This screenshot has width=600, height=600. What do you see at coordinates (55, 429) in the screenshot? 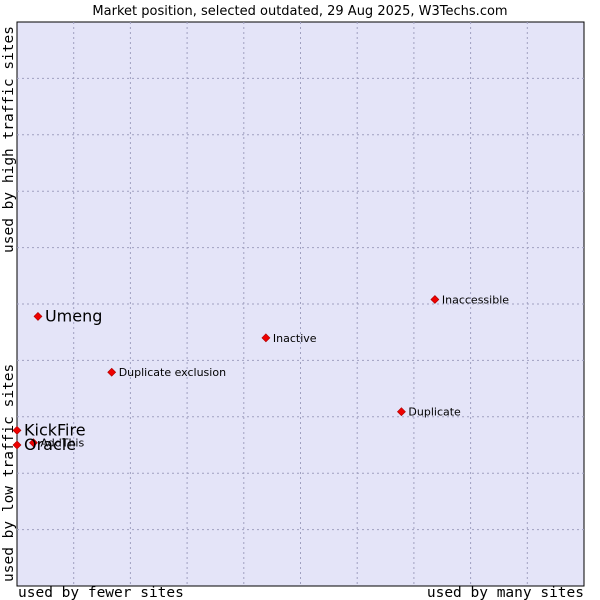
I see `point-label: KickFire` at bounding box center [55, 429].